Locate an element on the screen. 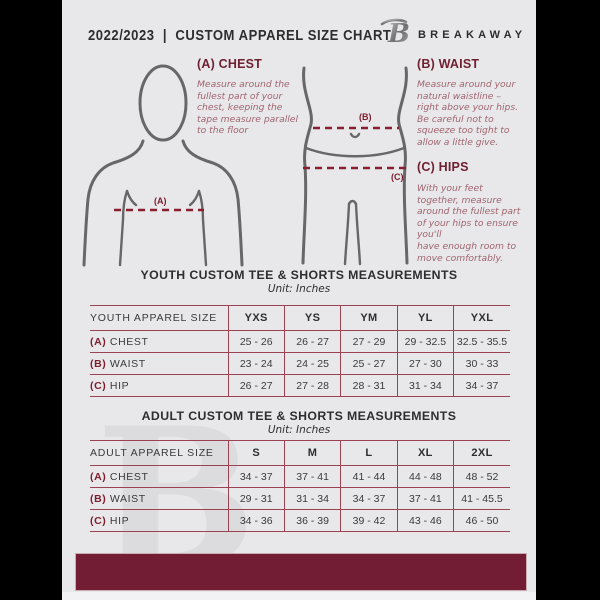  size-value-cell: 27 - 30 is located at coordinates (425, 363).